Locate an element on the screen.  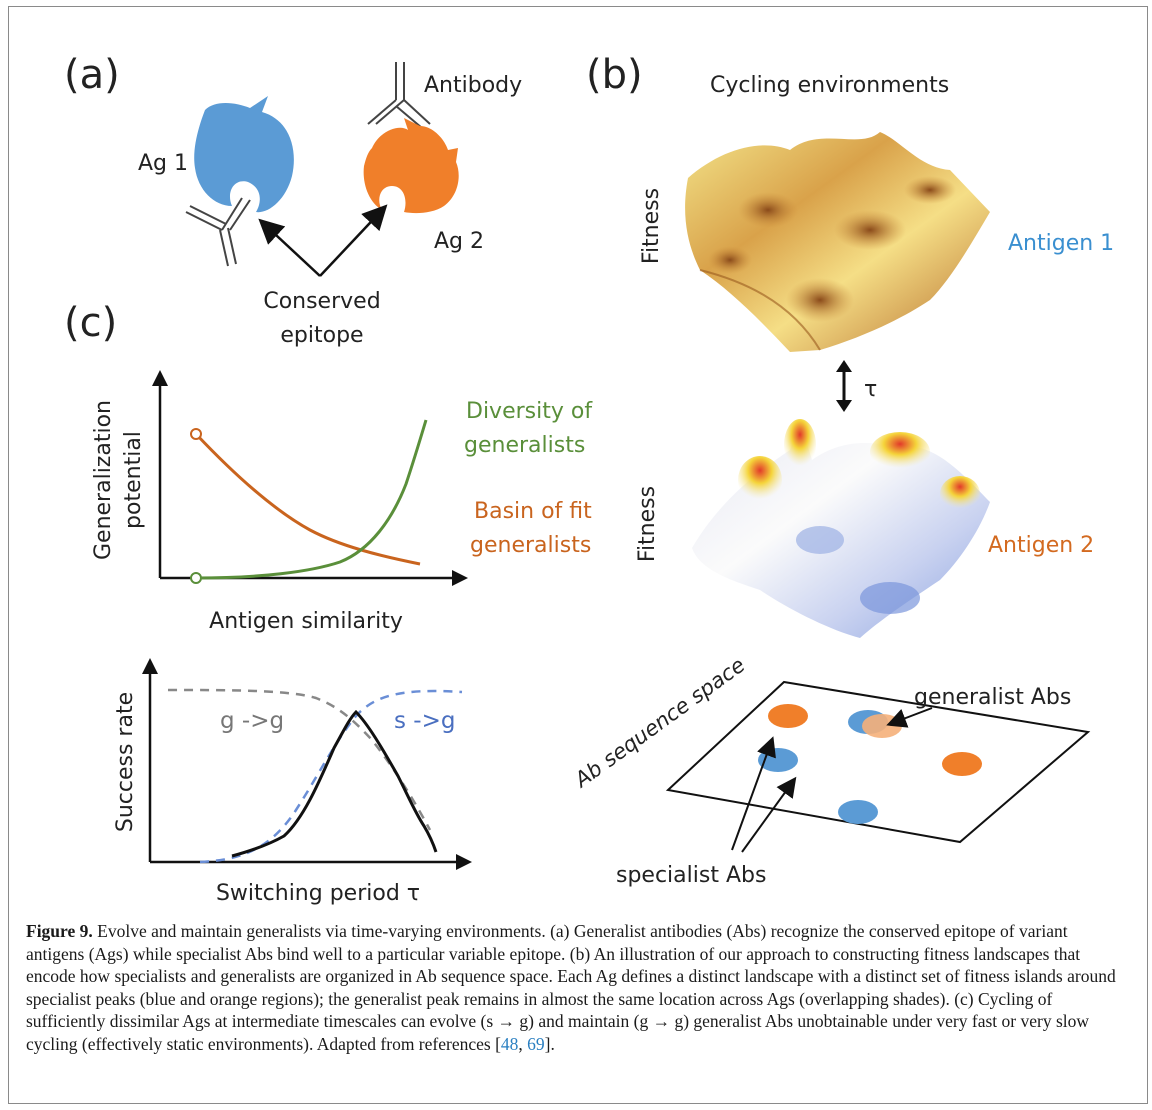
bottom-ylabel: Success rate is located at coordinates (125, 762).